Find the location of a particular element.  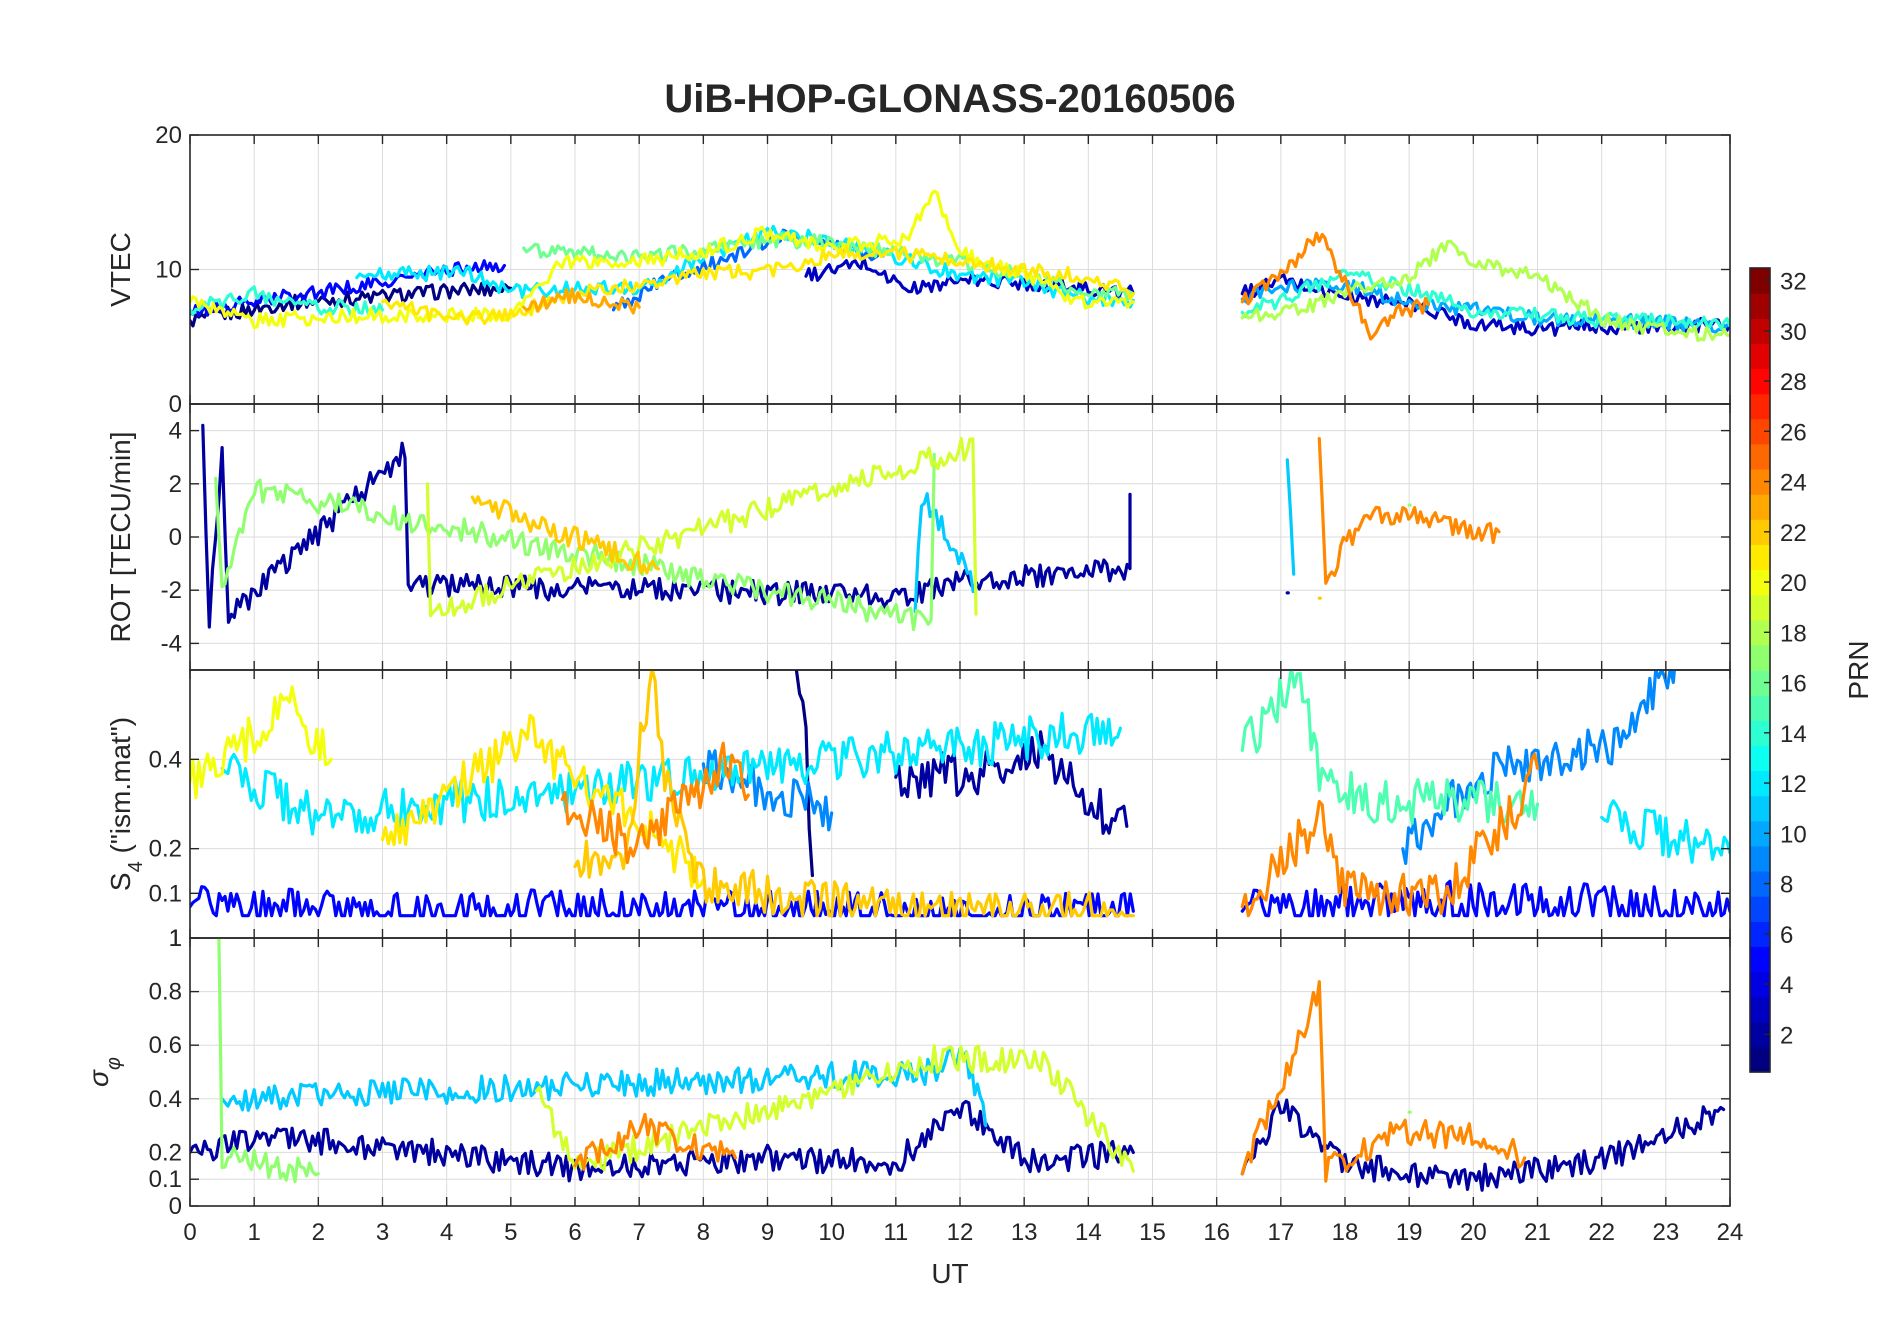

x-tick-labels: 0 1 2 3 4 5 6 7 8 9 10 11 12 13 14 15 16 17 18 19 20 21 22 23 24 is located at coordinates (963, 1232).